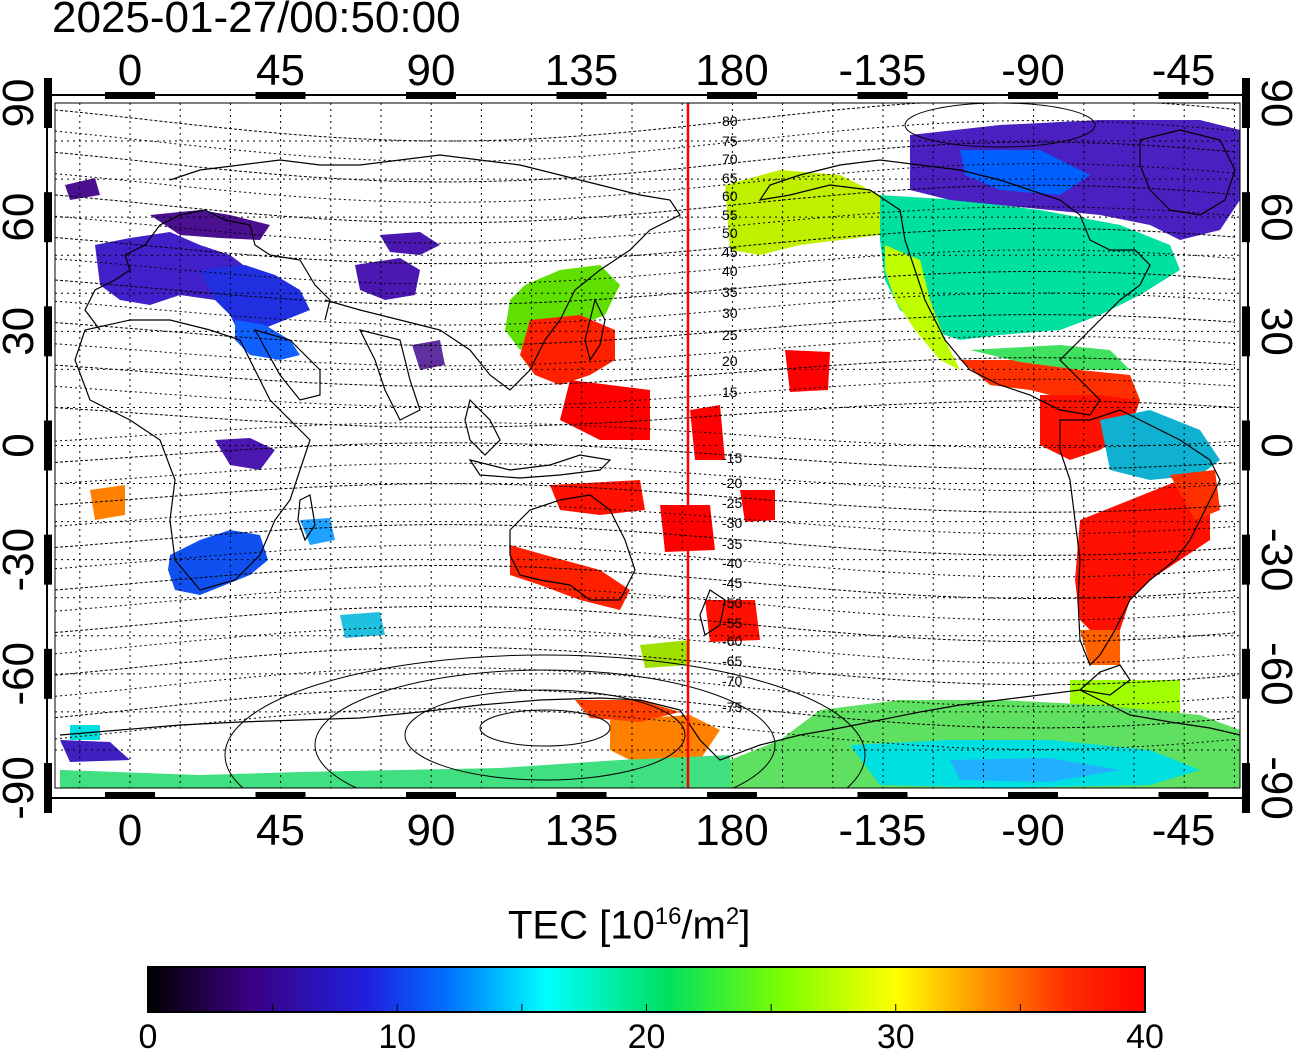 The width and height of the screenshot is (1294, 1057). I want to click on bottom-tick-label: 45, so click(280, 830).